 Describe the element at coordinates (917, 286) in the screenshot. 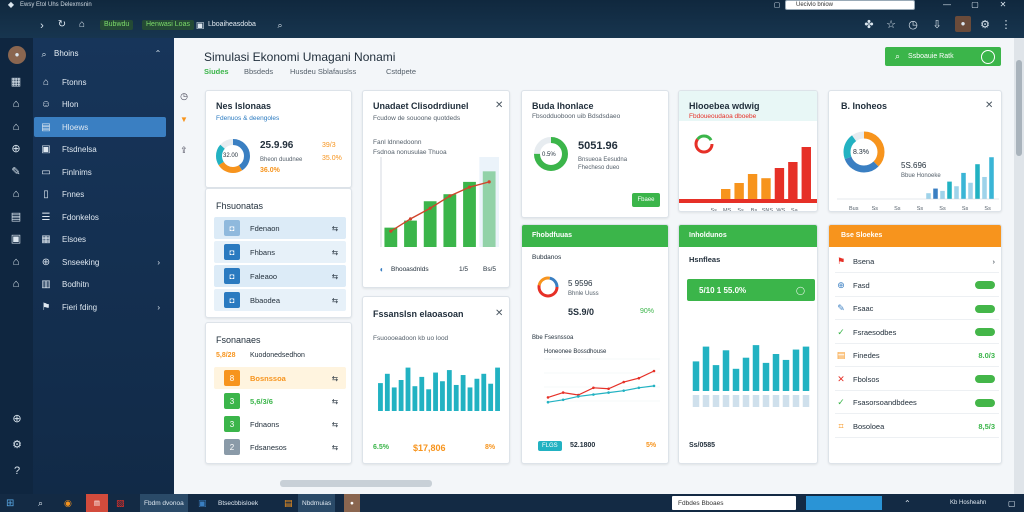

I see `list-item: ⊕ Fasd` at that location.